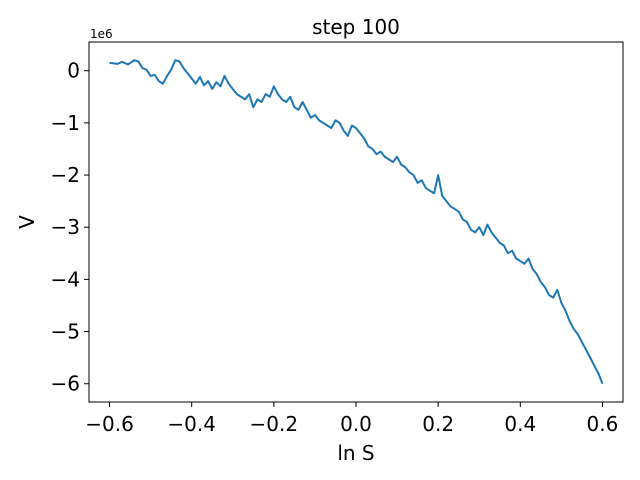 The width and height of the screenshot is (640, 480). I want to click on x-tick-label: 0.2, so click(438, 424).